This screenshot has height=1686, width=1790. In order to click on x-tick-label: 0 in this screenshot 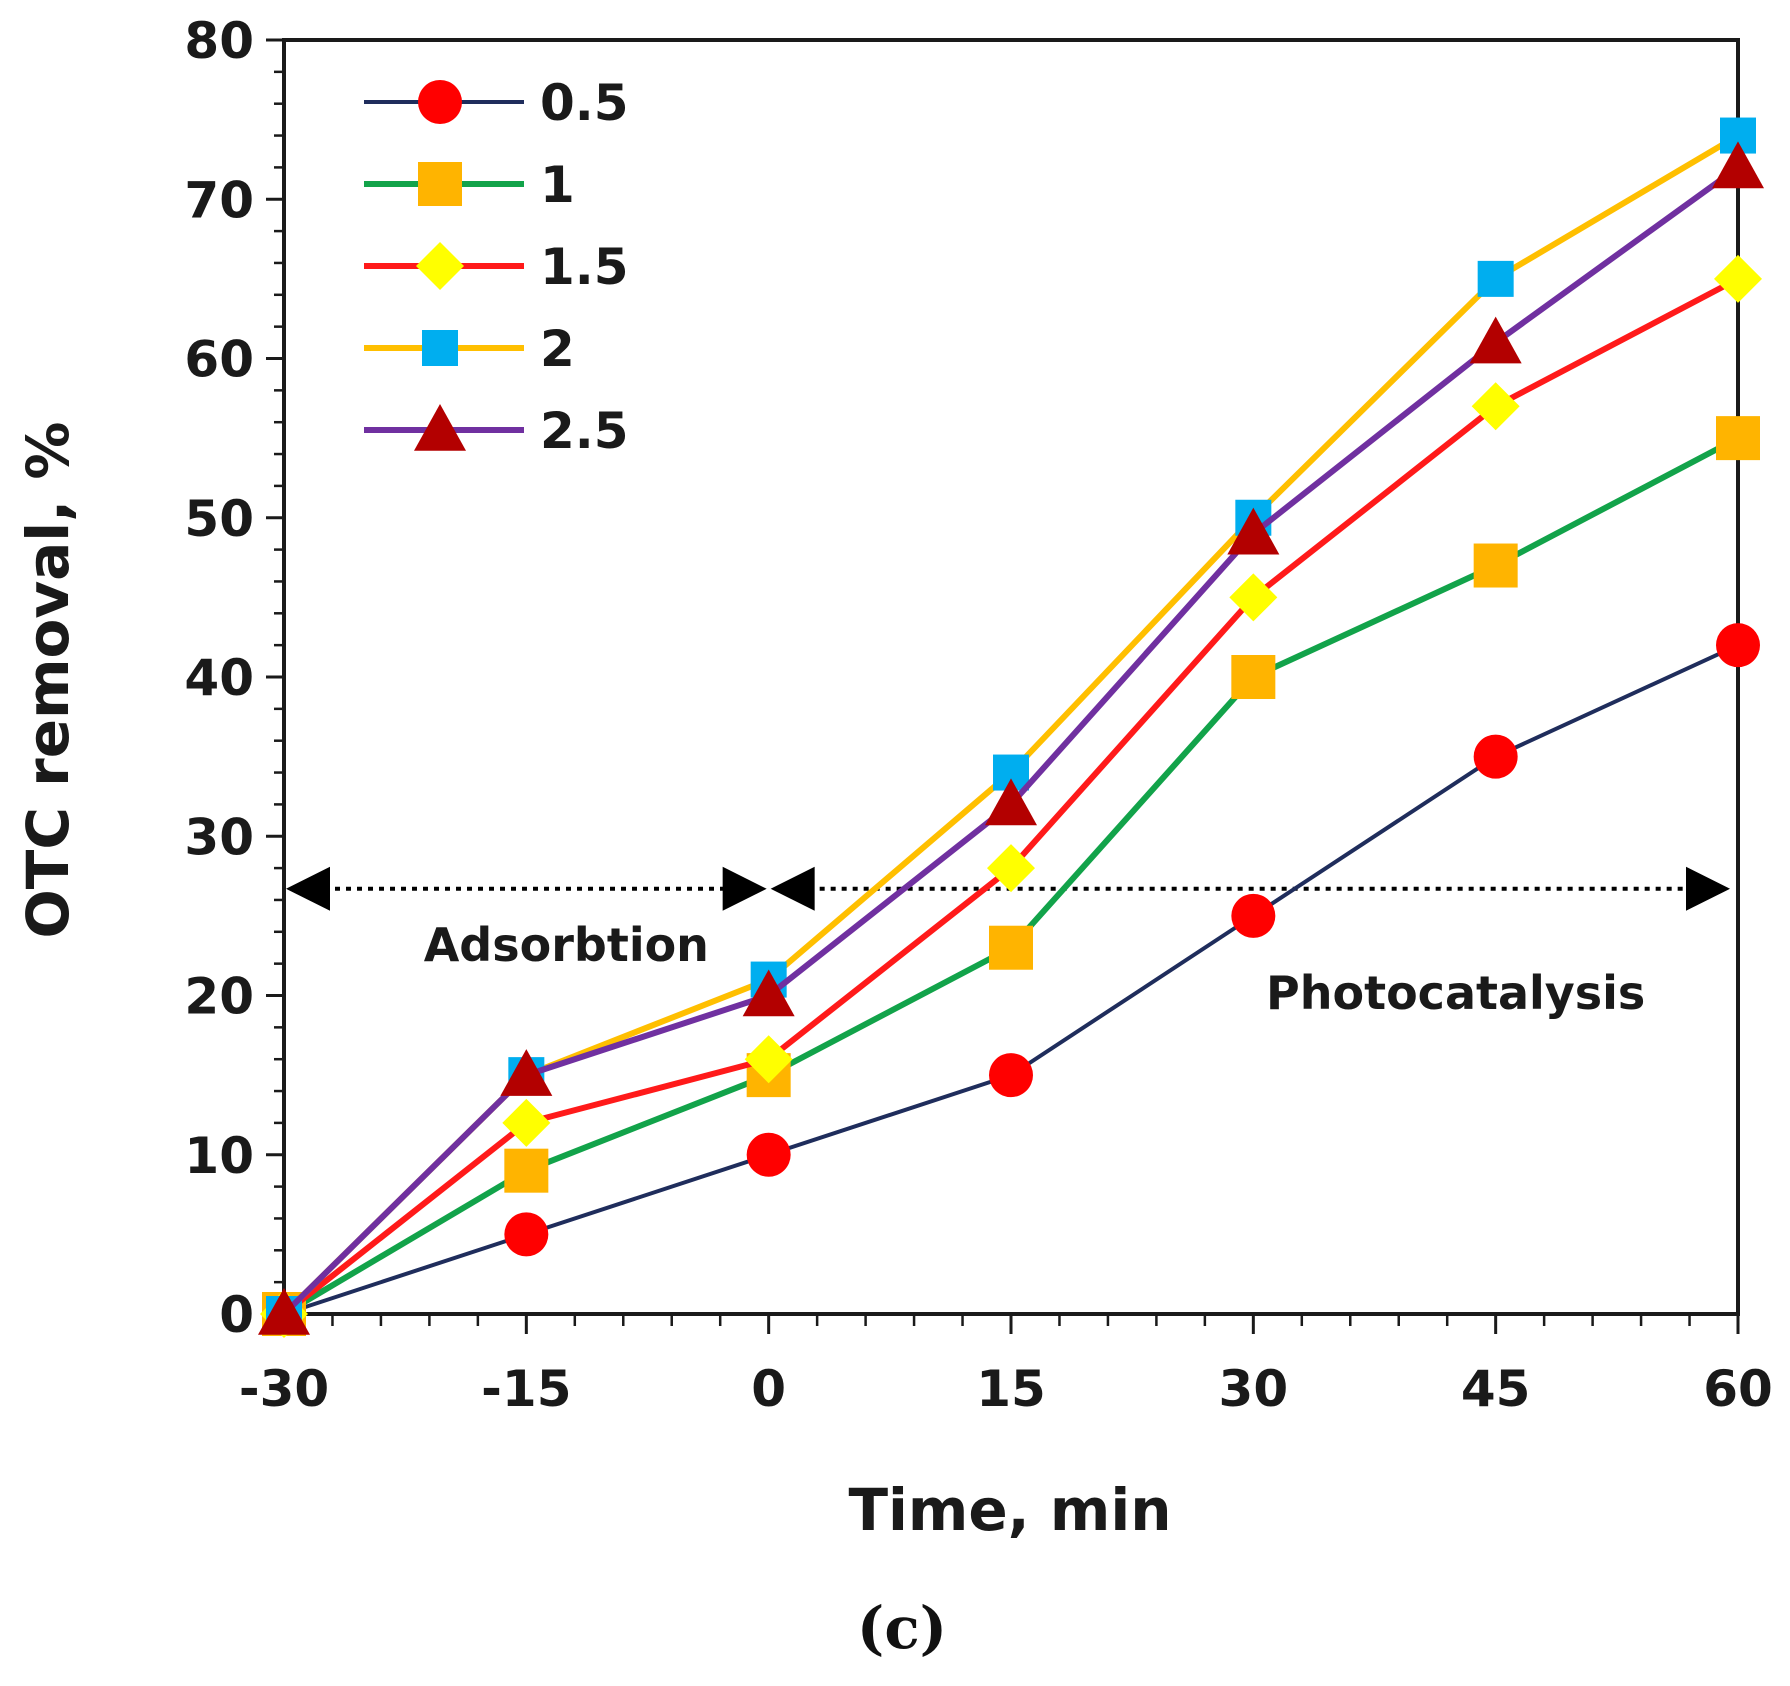, I will do `click(768, 1389)`.